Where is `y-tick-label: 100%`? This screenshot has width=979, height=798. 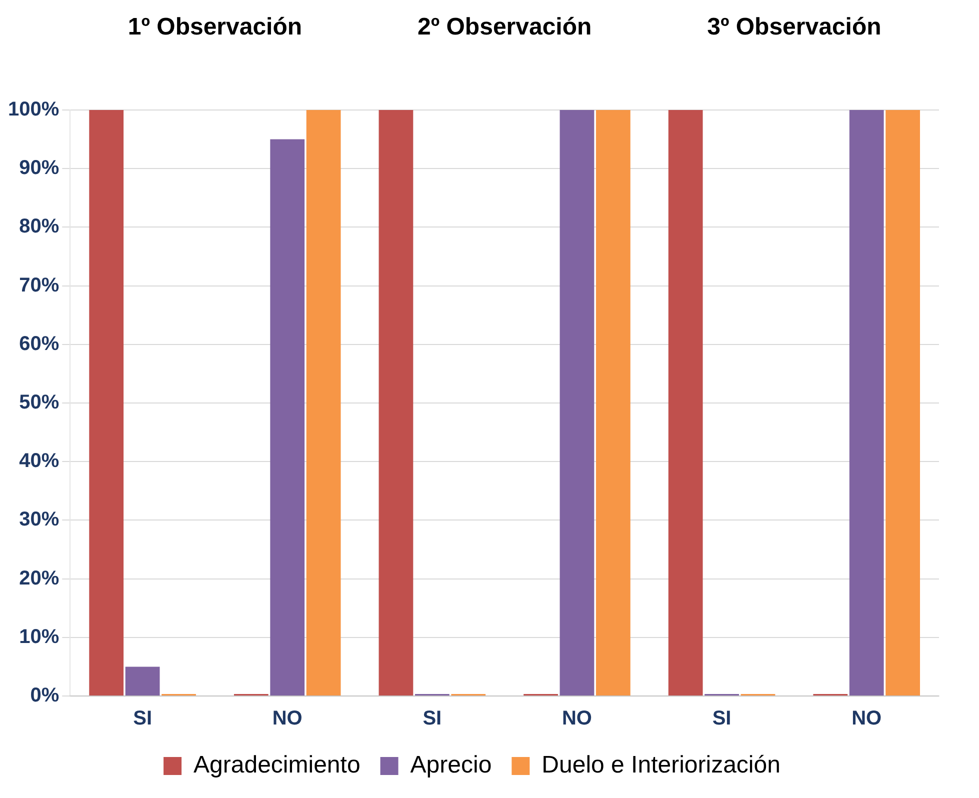 y-tick-label: 100% is located at coordinates (34, 109).